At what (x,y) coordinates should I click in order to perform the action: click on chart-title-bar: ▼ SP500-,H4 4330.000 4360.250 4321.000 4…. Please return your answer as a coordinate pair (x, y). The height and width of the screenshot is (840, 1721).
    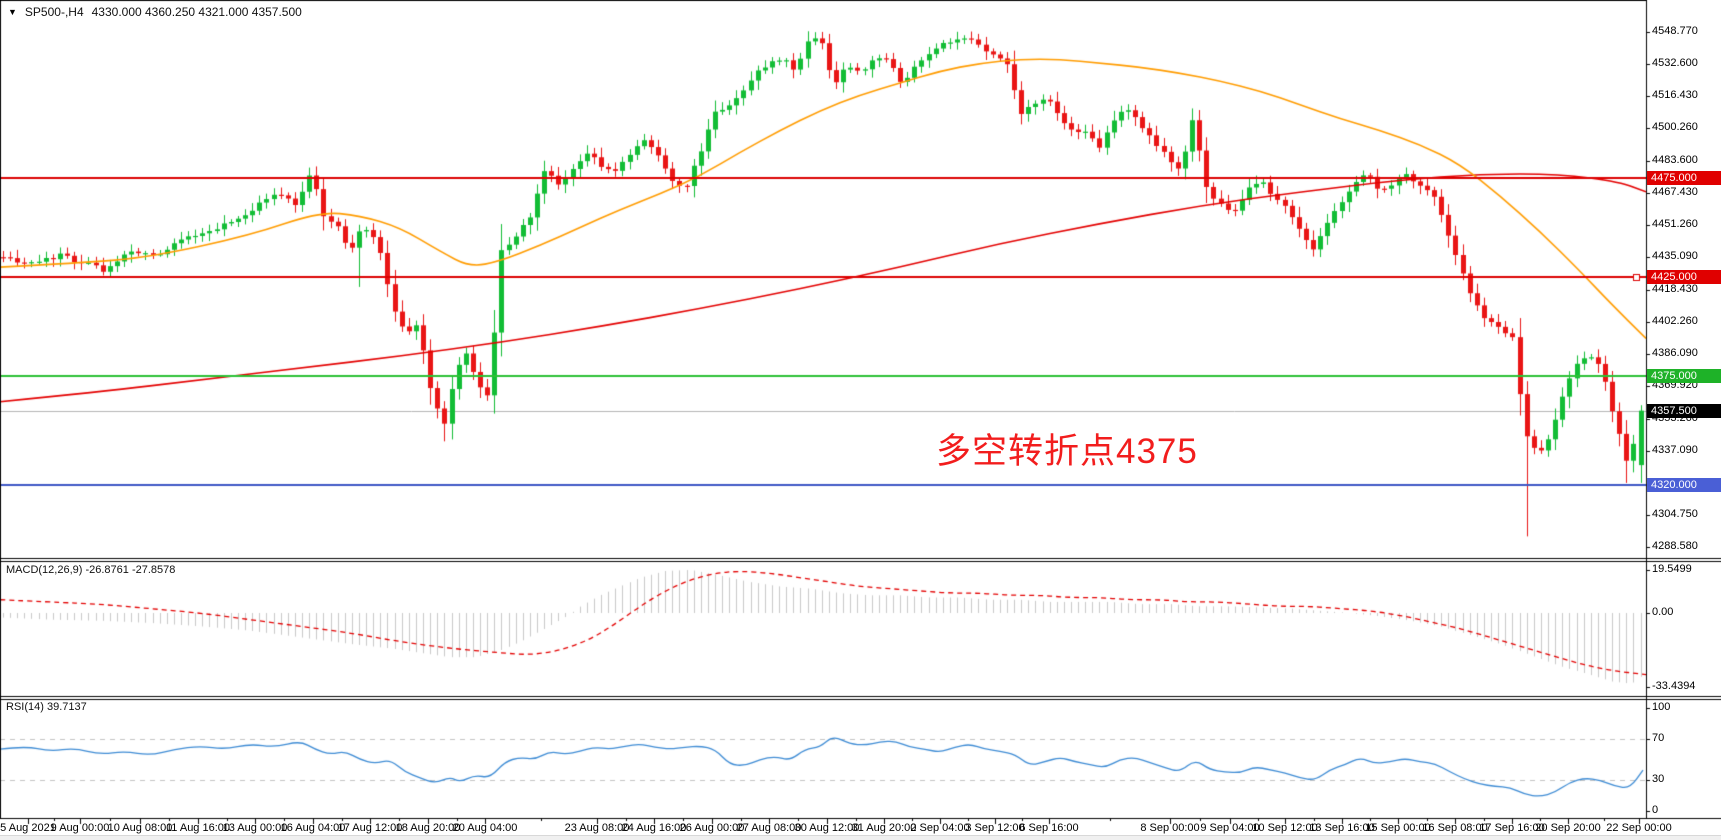
    Looking at the image, I should click on (155, 12).